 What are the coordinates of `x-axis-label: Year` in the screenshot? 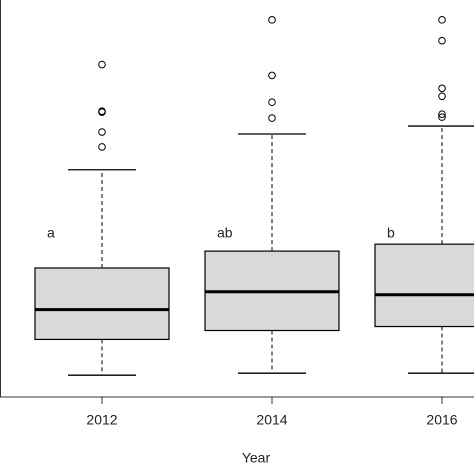 It's located at (256, 458).